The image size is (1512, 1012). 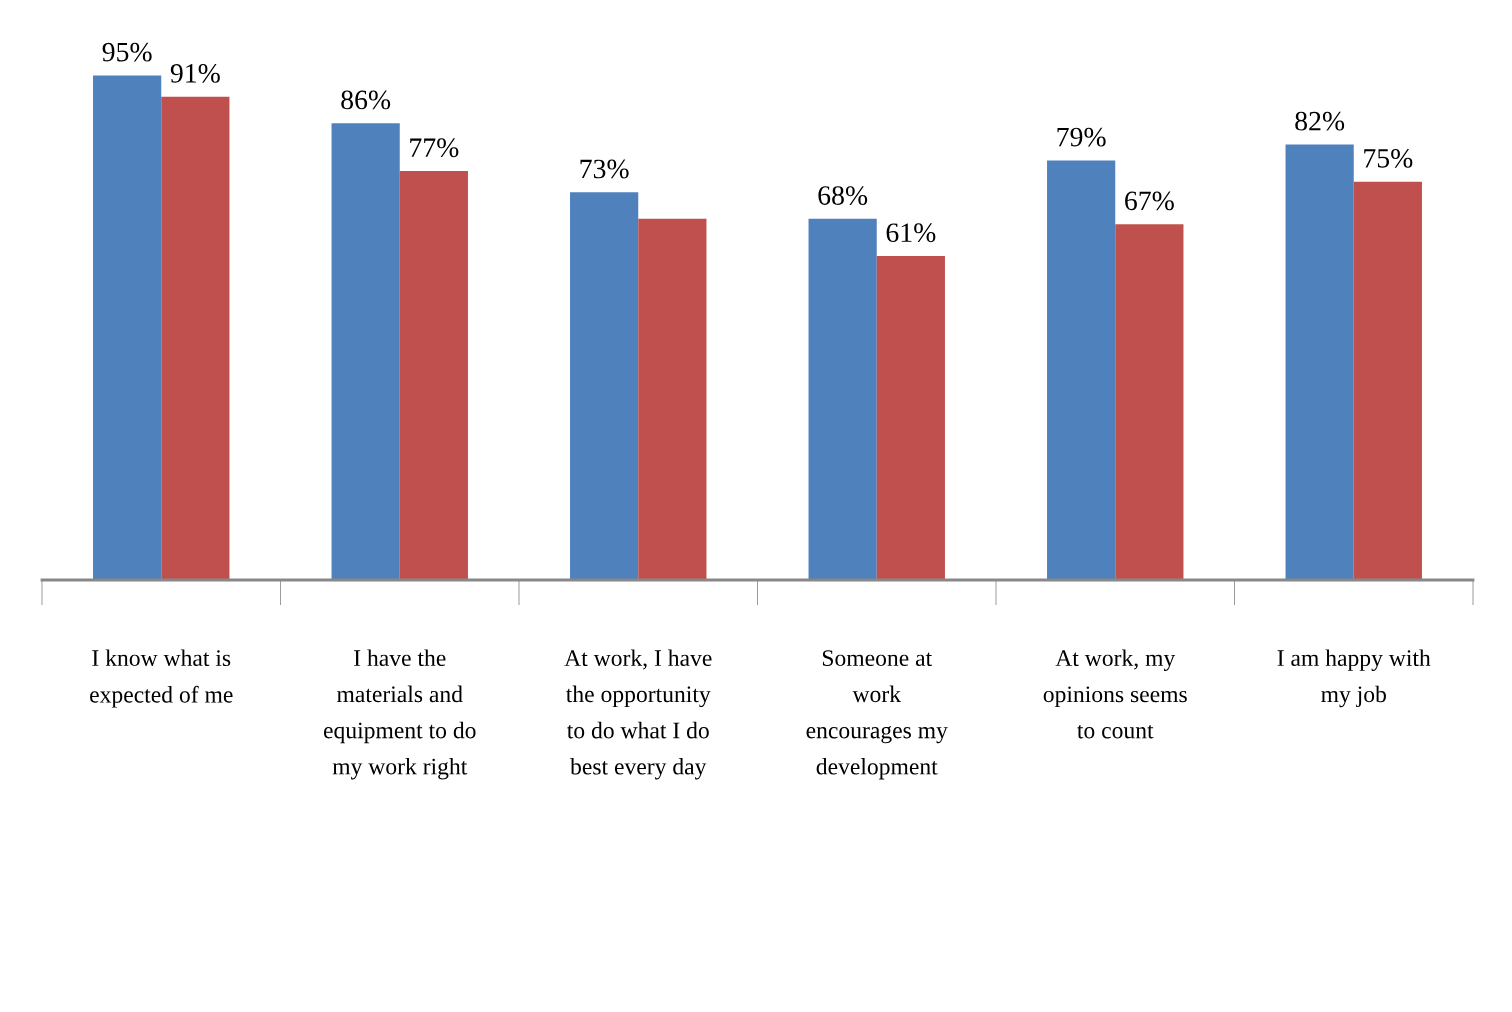 I want to click on data-label: 77%, so click(x=434, y=148).